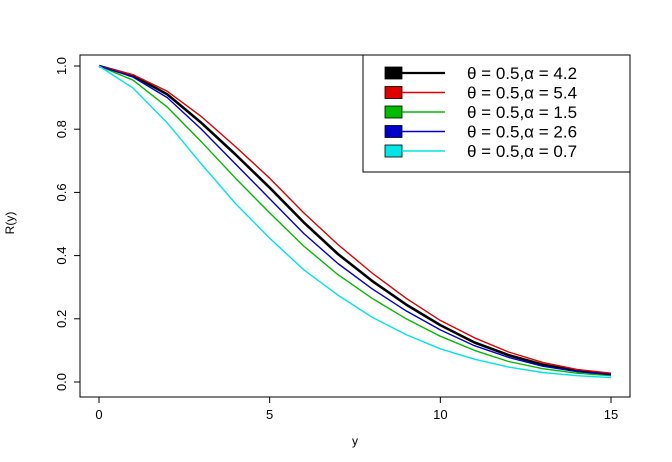 Image resolution: width=672 pixels, height=462 pixels. I want to click on y-axis: 0.0 0.2 0.4 0.6 0.8 1.0, so click(67, 224).